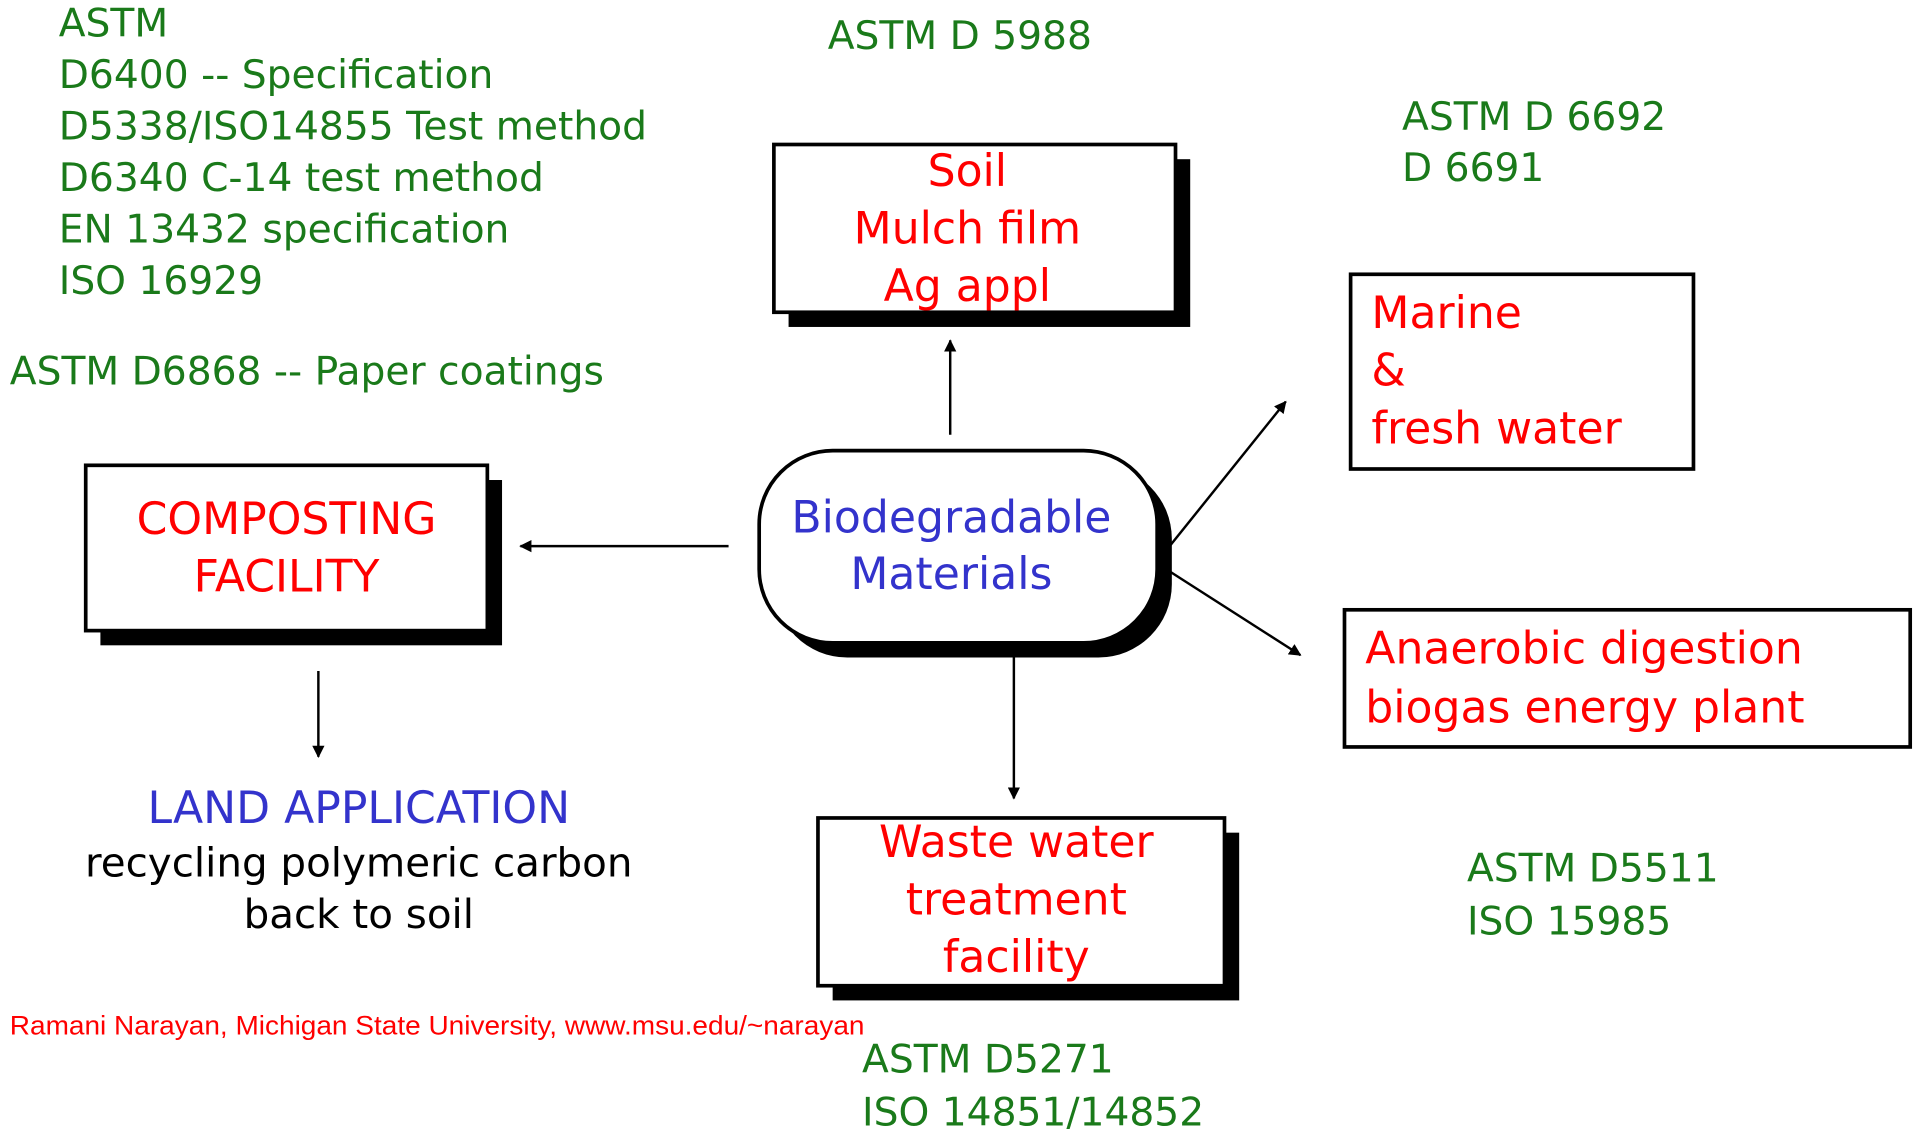 Image resolution: width=1920 pixels, height=1129 pixels. I want to click on node-label: Anaerobic digestion, so click(1584, 649).